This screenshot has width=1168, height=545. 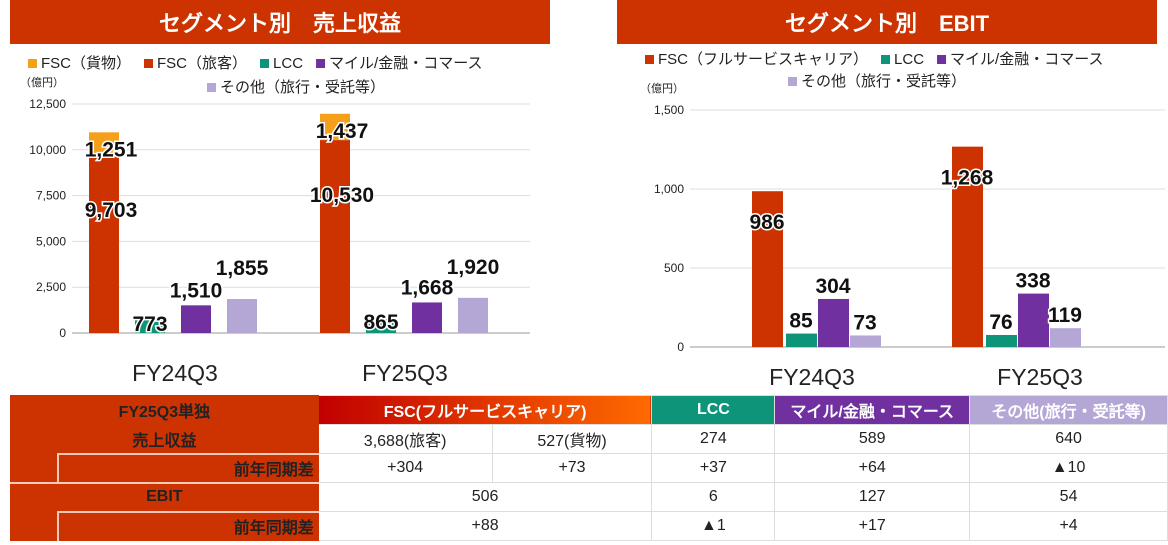 I want to click on cell: +88, so click(x=485, y=526).